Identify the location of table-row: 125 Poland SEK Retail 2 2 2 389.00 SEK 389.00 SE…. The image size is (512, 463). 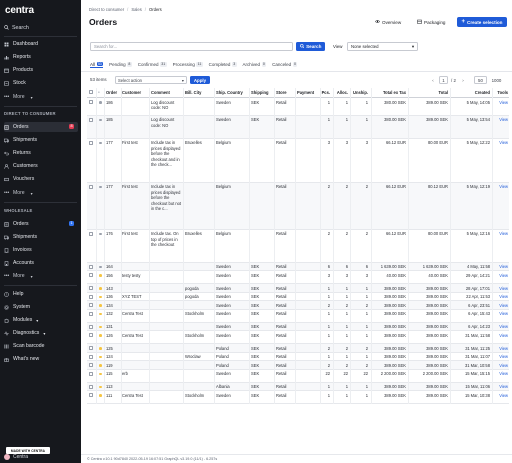
(298, 348).